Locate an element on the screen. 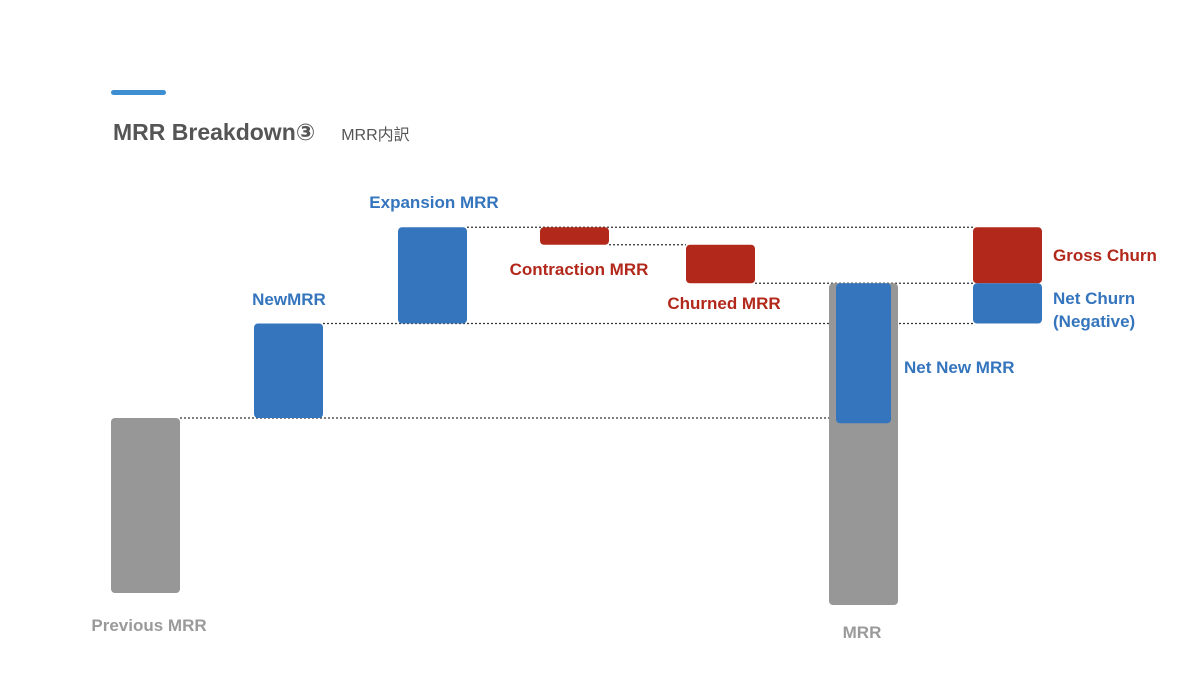 The image size is (1200, 675). slide-subtitle: MRR内訳 is located at coordinates (375, 135).